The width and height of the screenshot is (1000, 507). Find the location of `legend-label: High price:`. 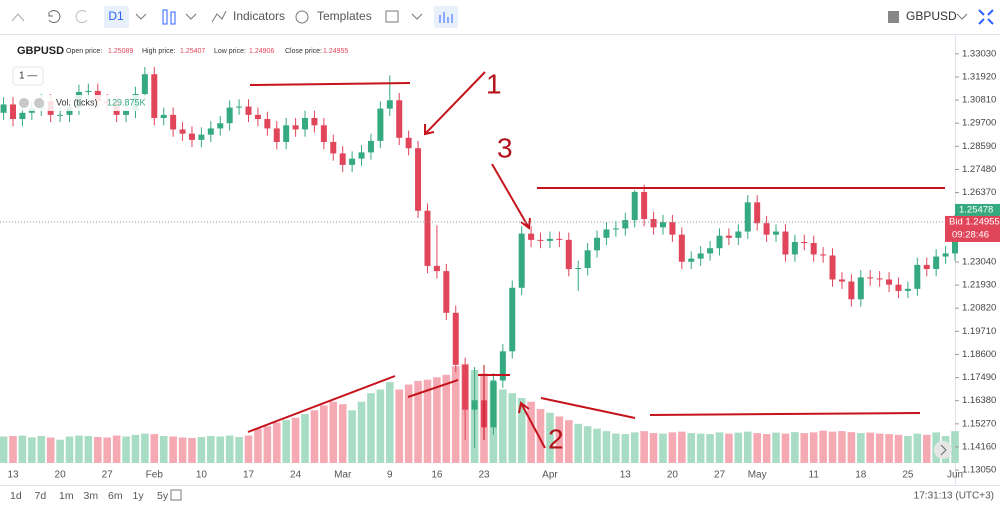

legend-label: High price: is located at coordinates (159, 51).